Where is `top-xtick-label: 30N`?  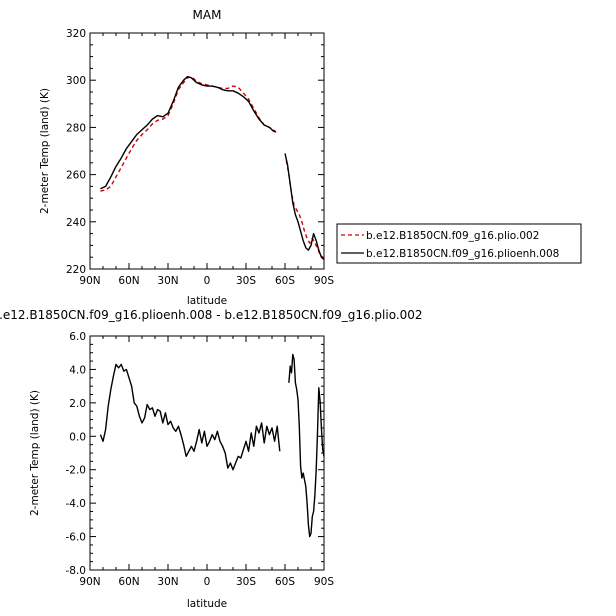
top-xtick-label: 30N is located at coordinates (167, 281).